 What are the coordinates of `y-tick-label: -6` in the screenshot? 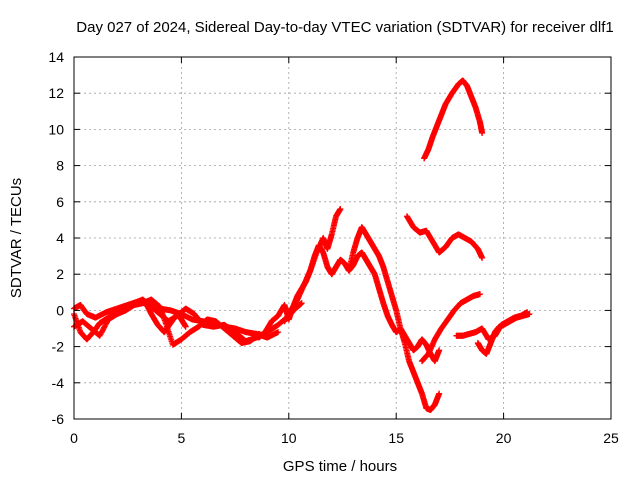 It's located at (58, 419).